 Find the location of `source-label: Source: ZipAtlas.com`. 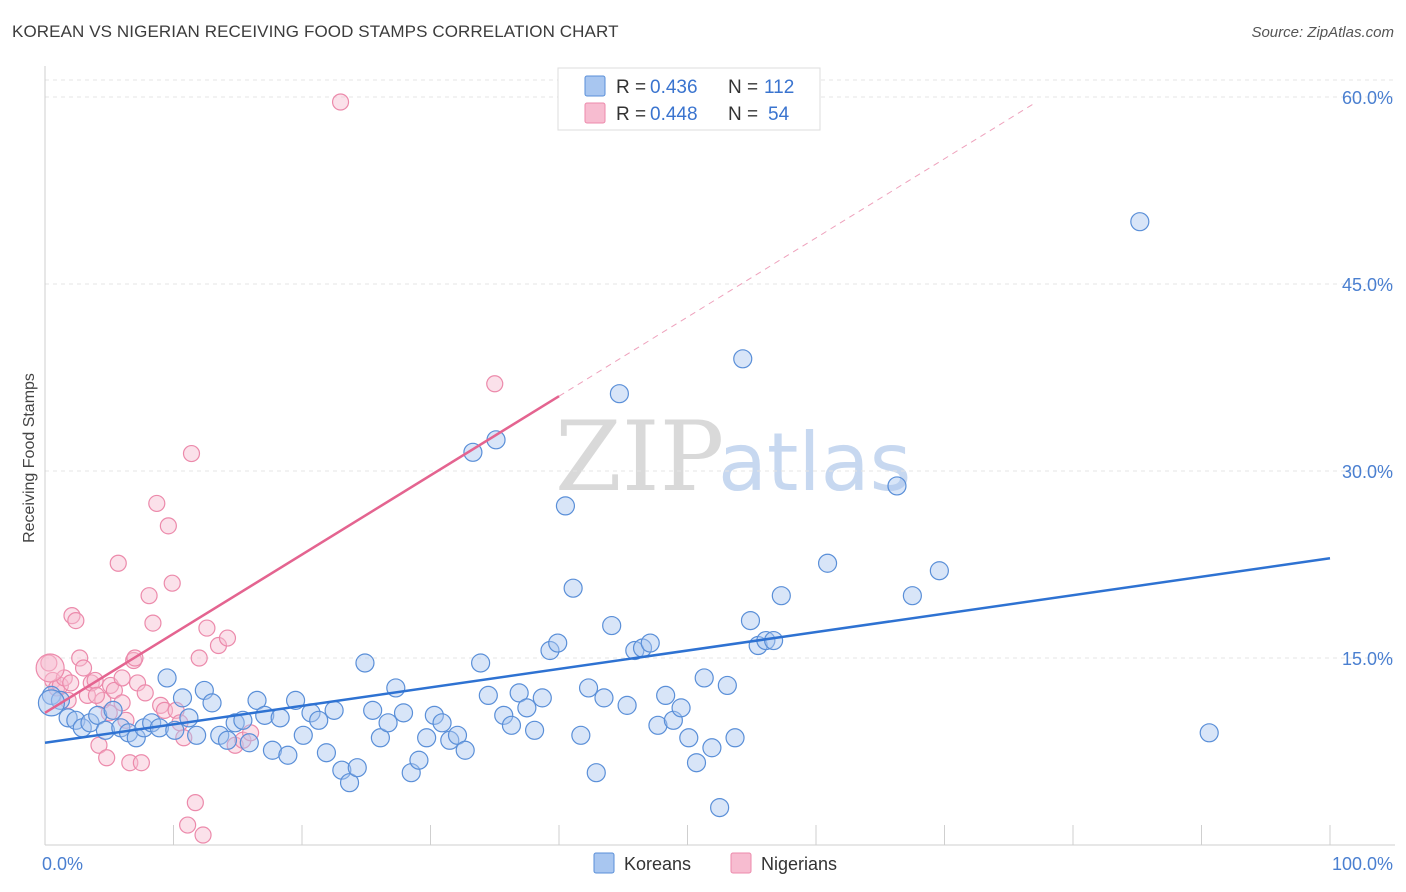

source-label: Source: ZipAtlas.com is located at coordinates (1322, 32).